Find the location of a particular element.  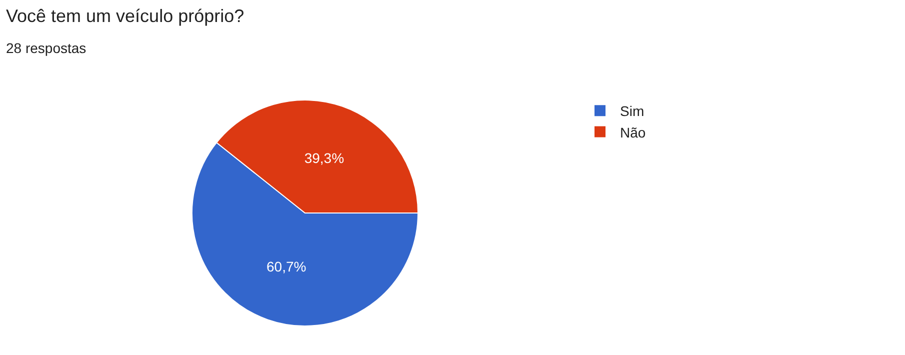

chart-title: Você tem um veículo próprio? is located at coordinates (125, 16).